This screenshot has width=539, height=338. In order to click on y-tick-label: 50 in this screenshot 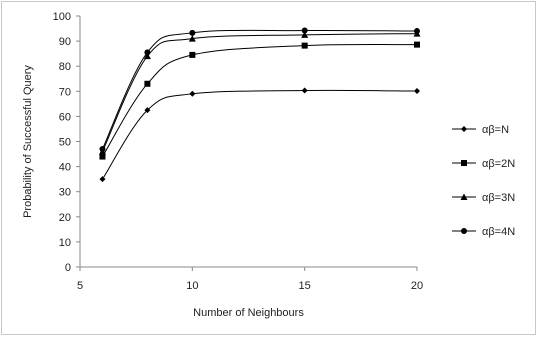, I will do `click(65, 143)`.